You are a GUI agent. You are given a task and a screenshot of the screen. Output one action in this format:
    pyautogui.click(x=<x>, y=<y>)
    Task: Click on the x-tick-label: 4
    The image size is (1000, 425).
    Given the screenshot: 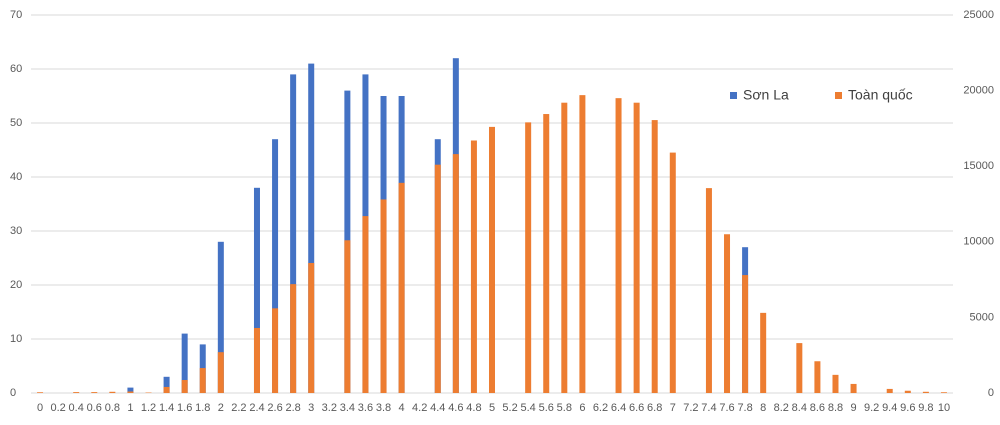 What is the action you would take?
    pyautogui.click(x=402, y=408)
    